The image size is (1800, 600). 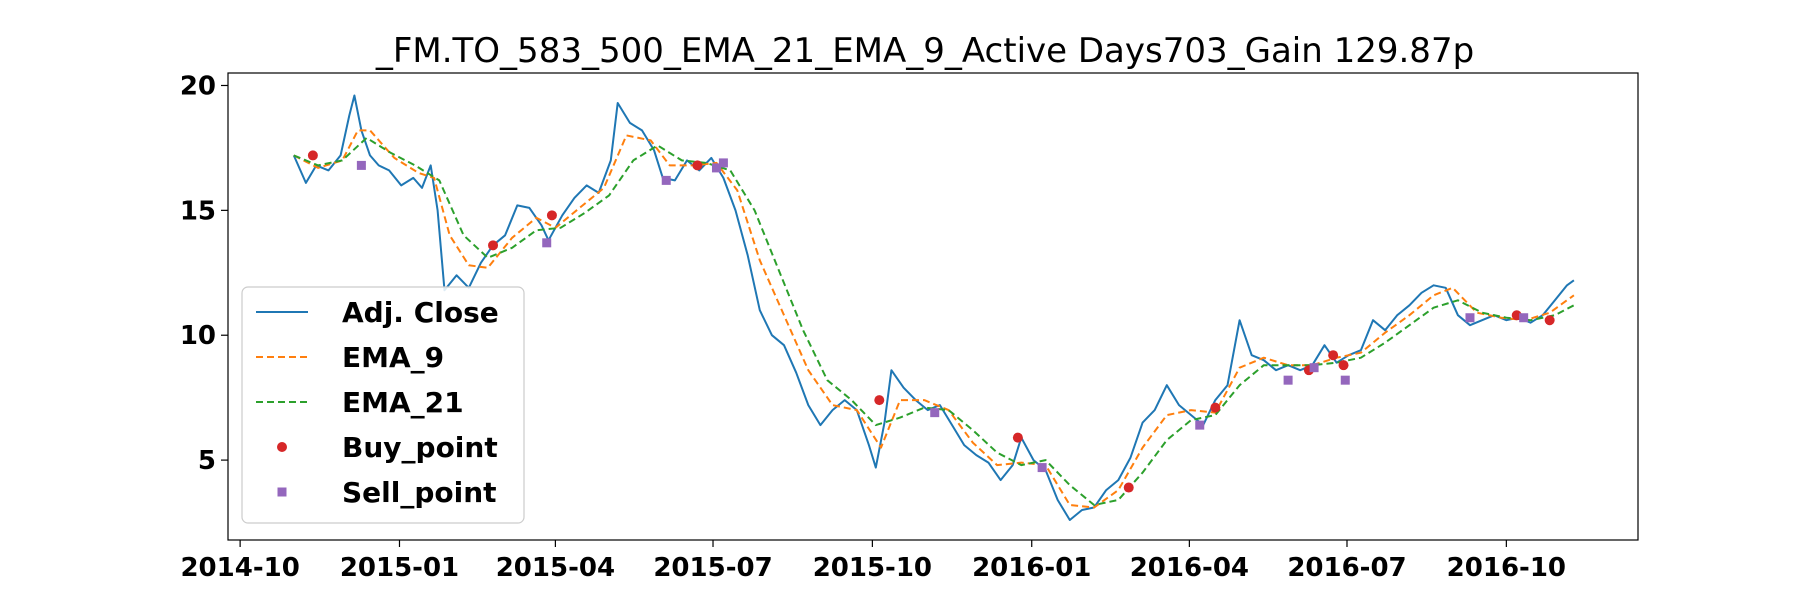 I want to click on x-tick-label: 2016-04, so click(x=1189, y=568).